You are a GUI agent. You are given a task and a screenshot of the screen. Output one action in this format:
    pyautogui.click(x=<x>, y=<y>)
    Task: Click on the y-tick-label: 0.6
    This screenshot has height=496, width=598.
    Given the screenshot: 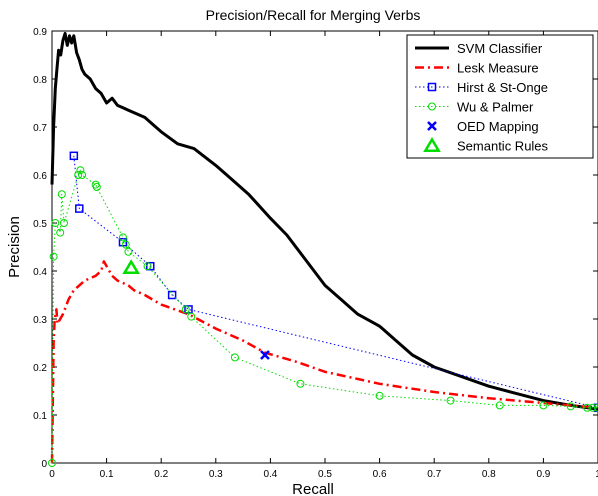 What is the action you would take?
    pyautogui.click(x=40, y=176)
    